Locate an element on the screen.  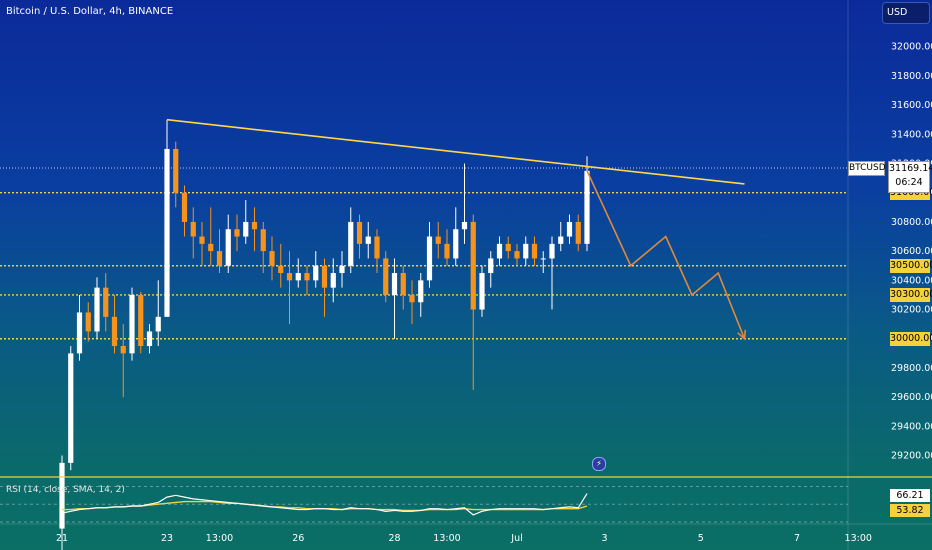
price-tick-label: 29400.00 is located at coordinates (911, 426).